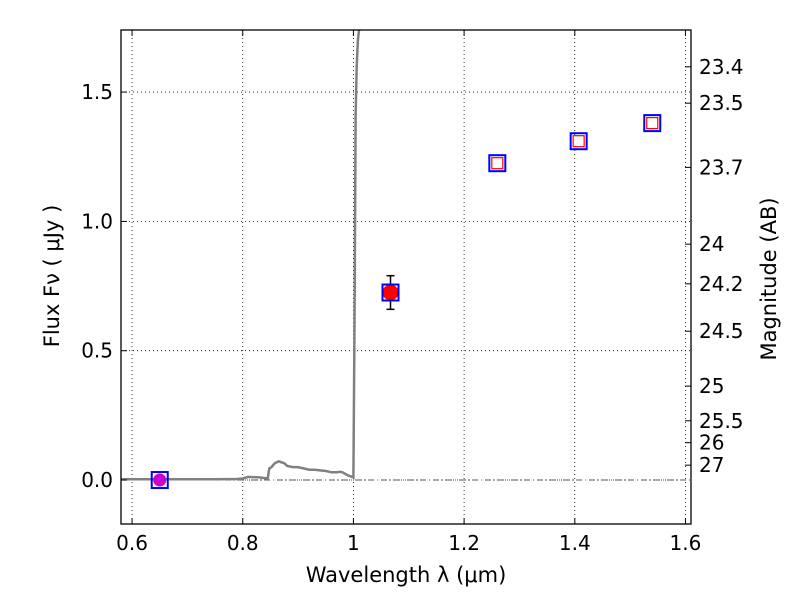 Image resolution: width=800 pixels, height=604 pixels. Describe the element at coordinates (686, 543) in the screenshot. I see `x-tick-label: 1.6` at that location.